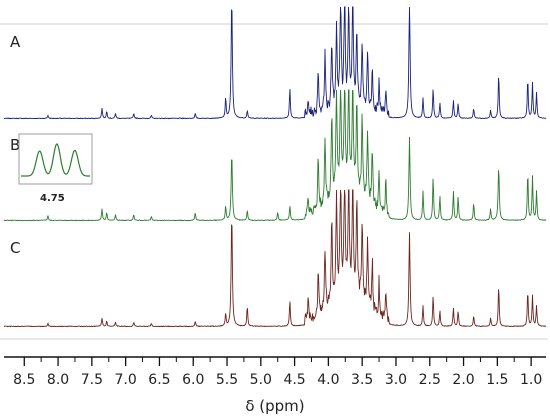 This screenshot has height=417, width=550. I want to click on inset-panel: 4.75, so click(55, 168).